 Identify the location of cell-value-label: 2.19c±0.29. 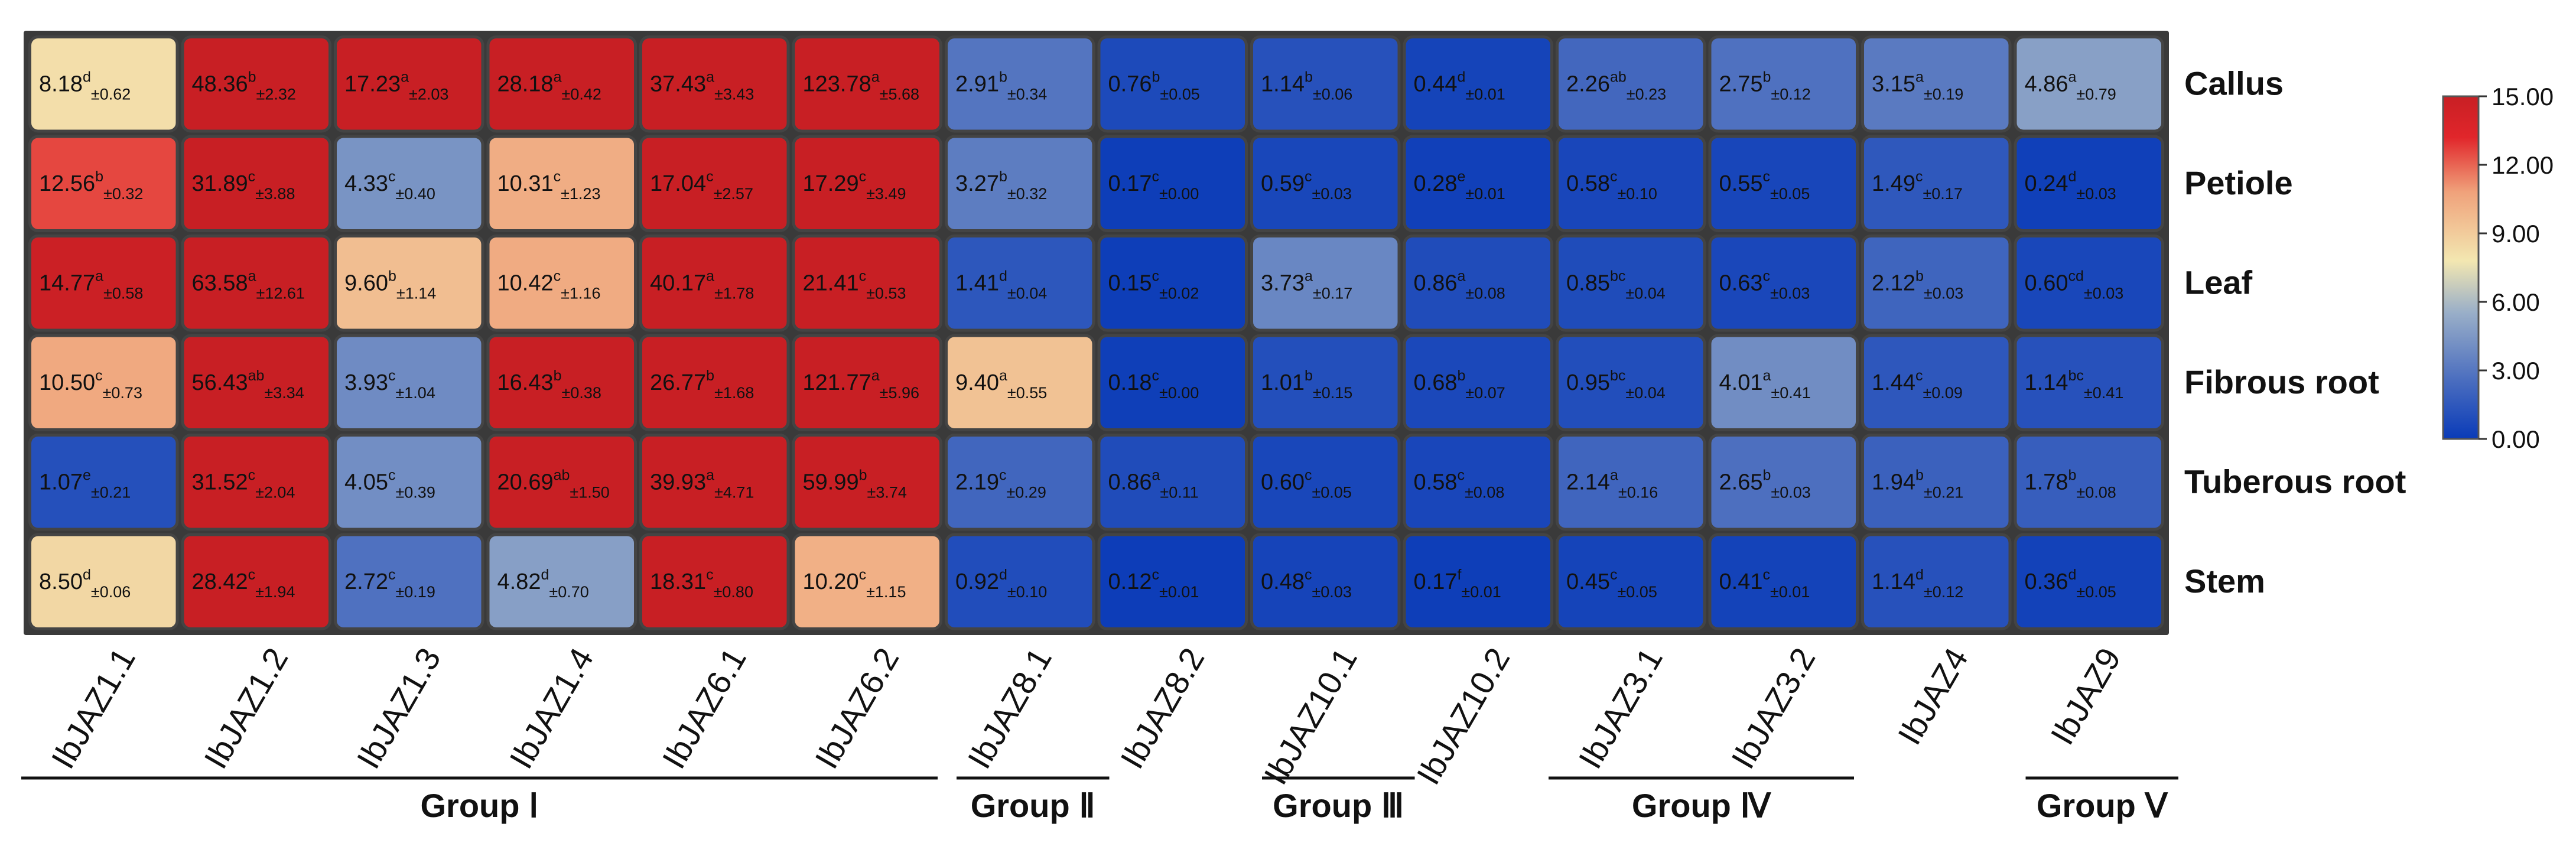
(1000, 484).